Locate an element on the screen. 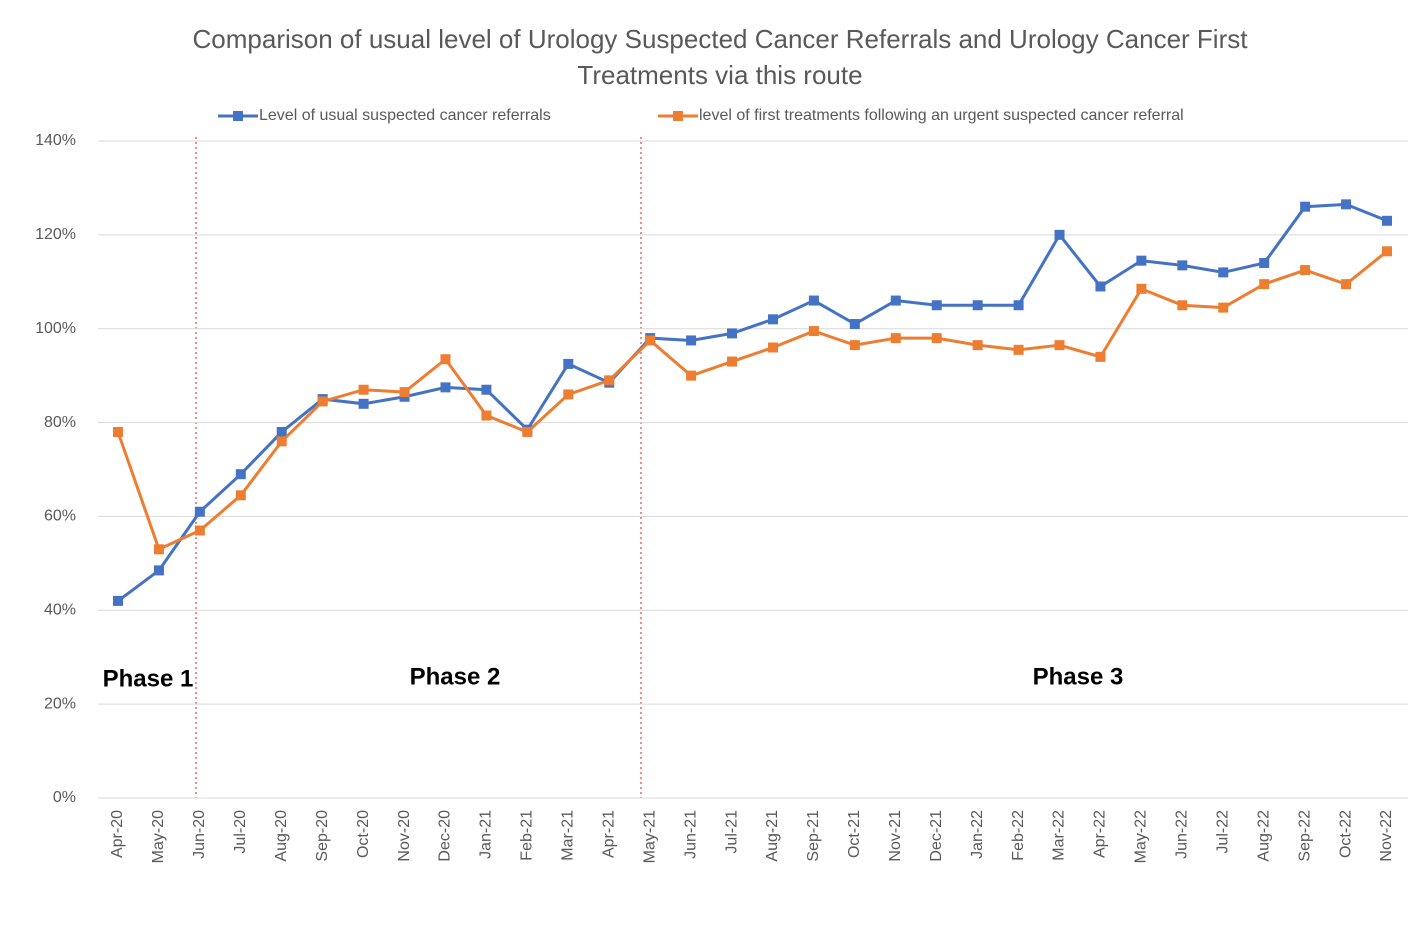 Image resolution: width=1415 pixels, height=930 pixels. x-tick-label: Jul-21 is located at coordinates (731, 832).